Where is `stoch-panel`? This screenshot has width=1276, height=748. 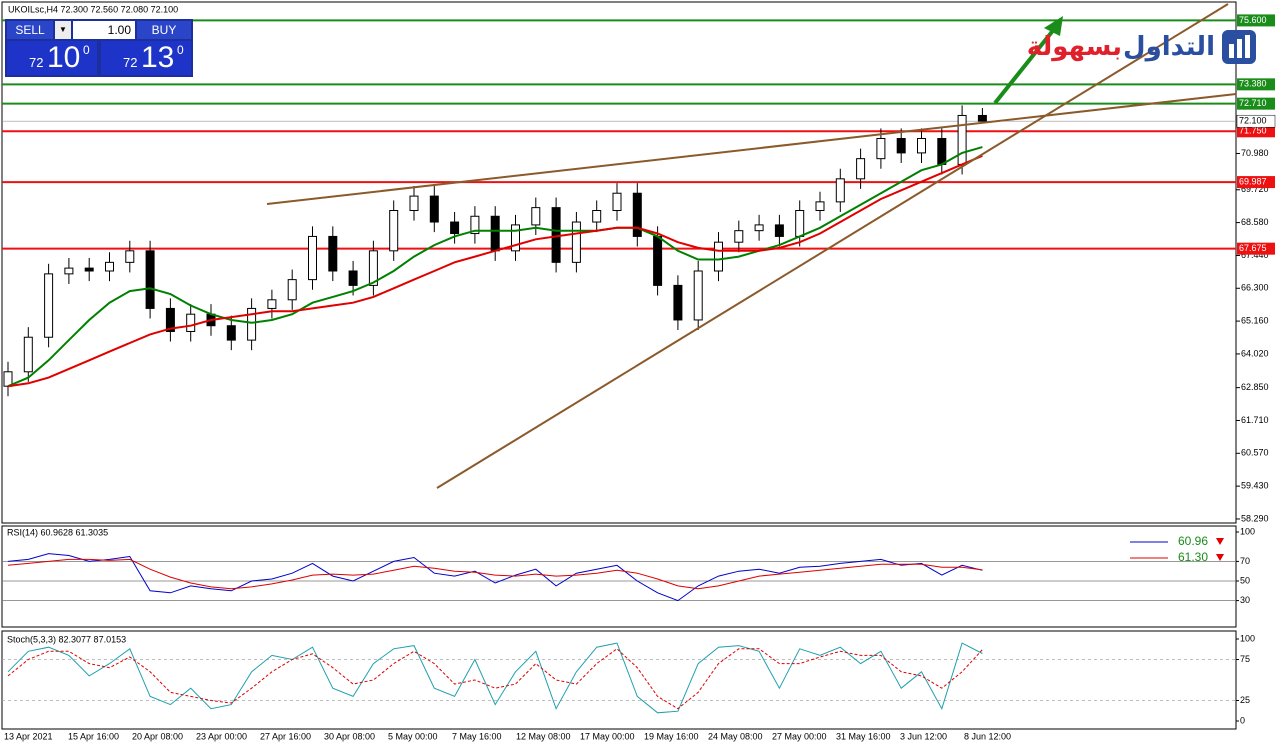 stoch-panel is located at coordinates (619, 680).